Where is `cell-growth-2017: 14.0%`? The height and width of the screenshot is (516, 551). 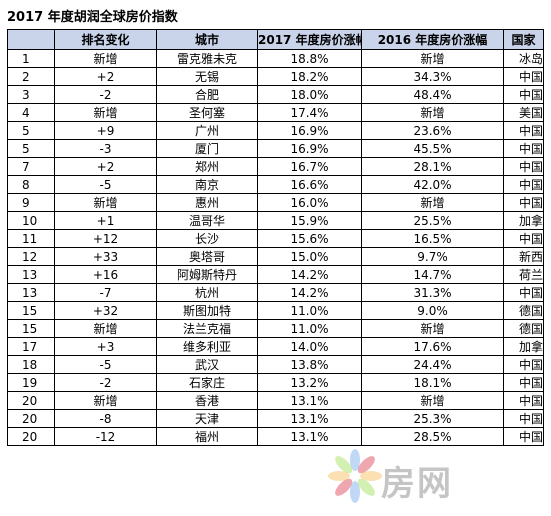 cell-growth-2017: 14.0% is located at coordinates (309, 346).